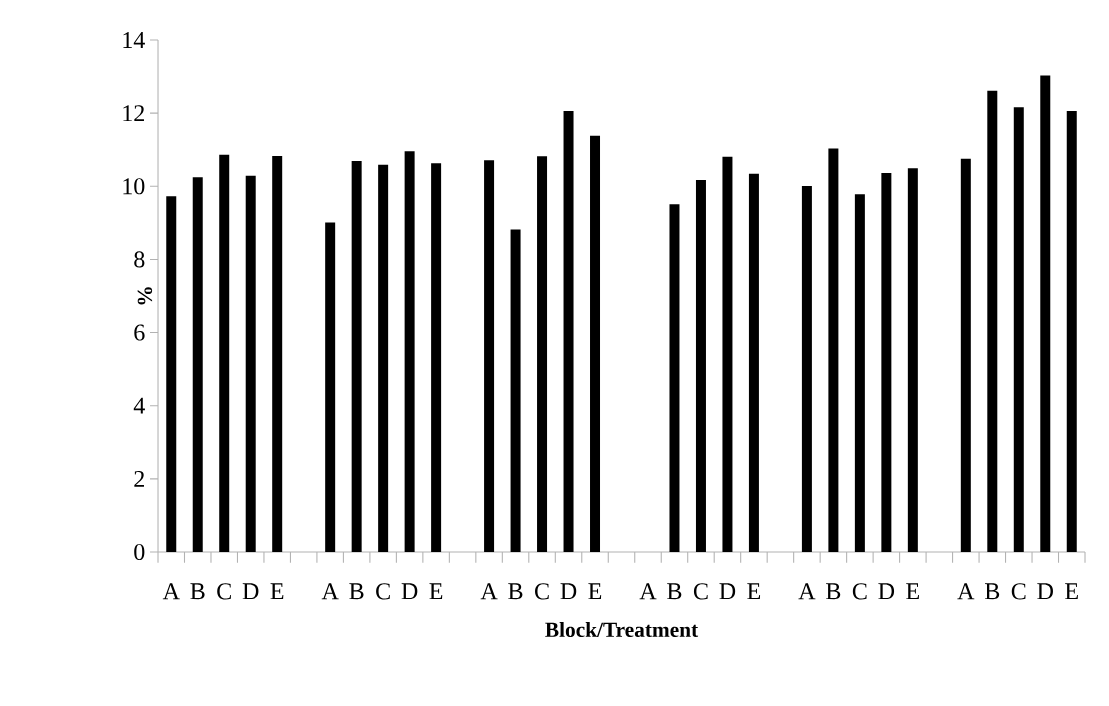 This screenshot has width=1109, height=706. Describe the element at coordinates (133, 113) in the screenshot. I see `y-tick-label: 12` at that location.